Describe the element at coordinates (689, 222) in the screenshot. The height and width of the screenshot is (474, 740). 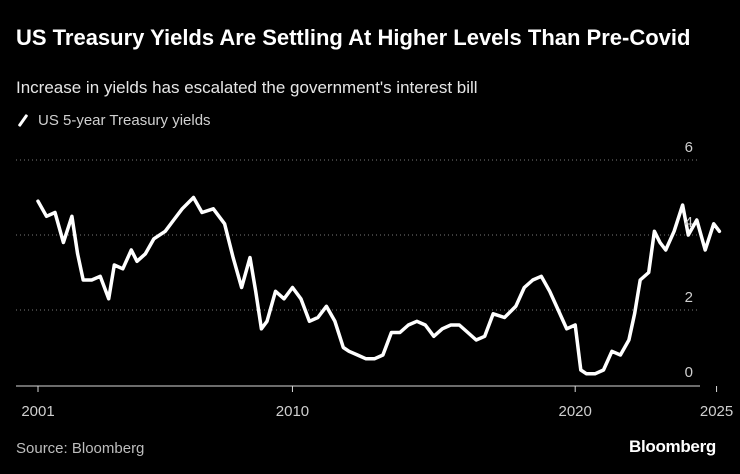
I see `y-tick-label-4: 4` at that location.